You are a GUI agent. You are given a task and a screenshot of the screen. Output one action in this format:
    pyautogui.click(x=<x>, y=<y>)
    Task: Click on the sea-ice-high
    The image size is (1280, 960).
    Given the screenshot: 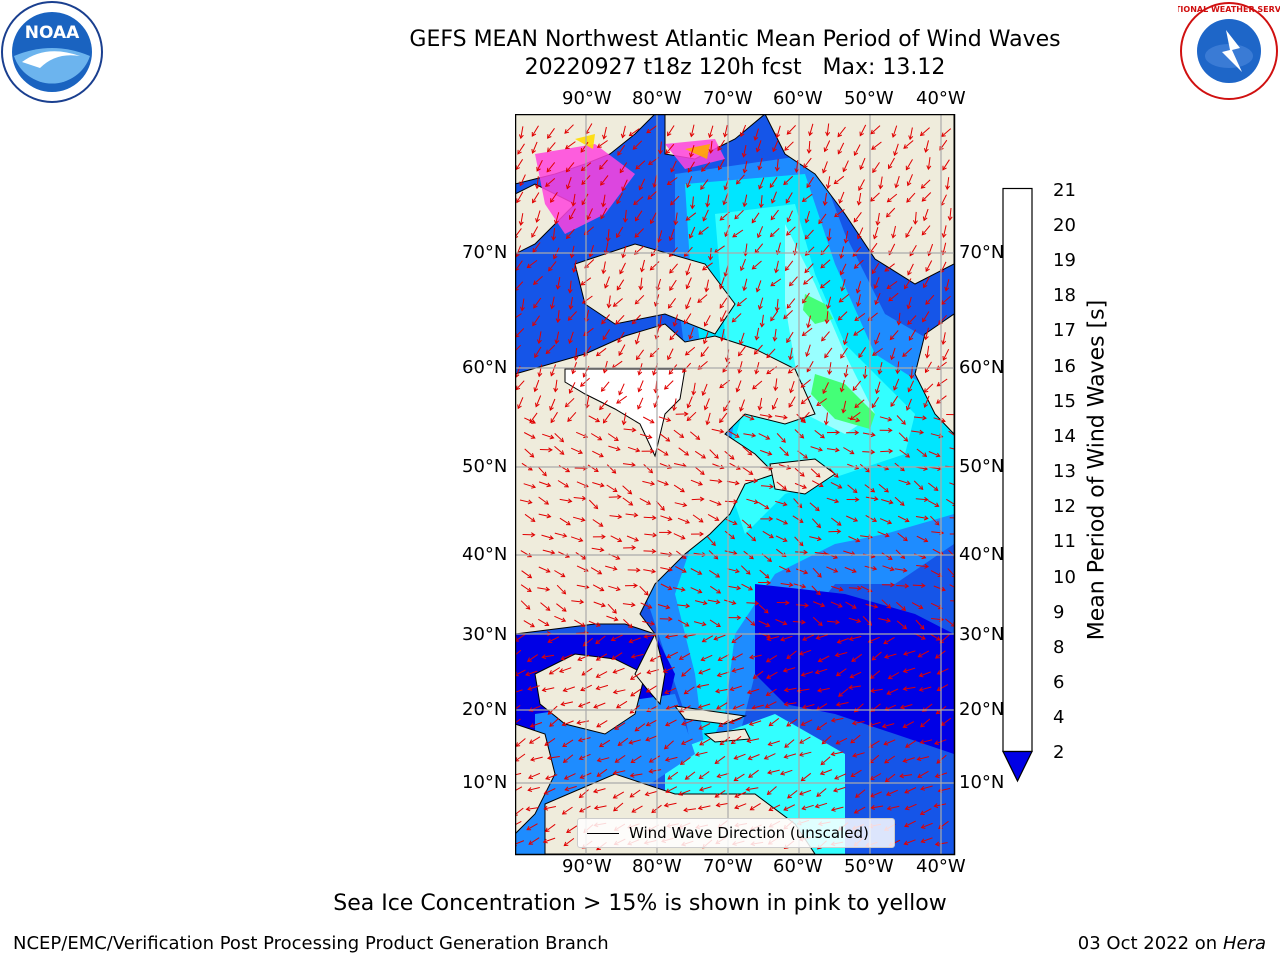 What is the action you would take?
    pyautogui.click(x=697, y=151)
    